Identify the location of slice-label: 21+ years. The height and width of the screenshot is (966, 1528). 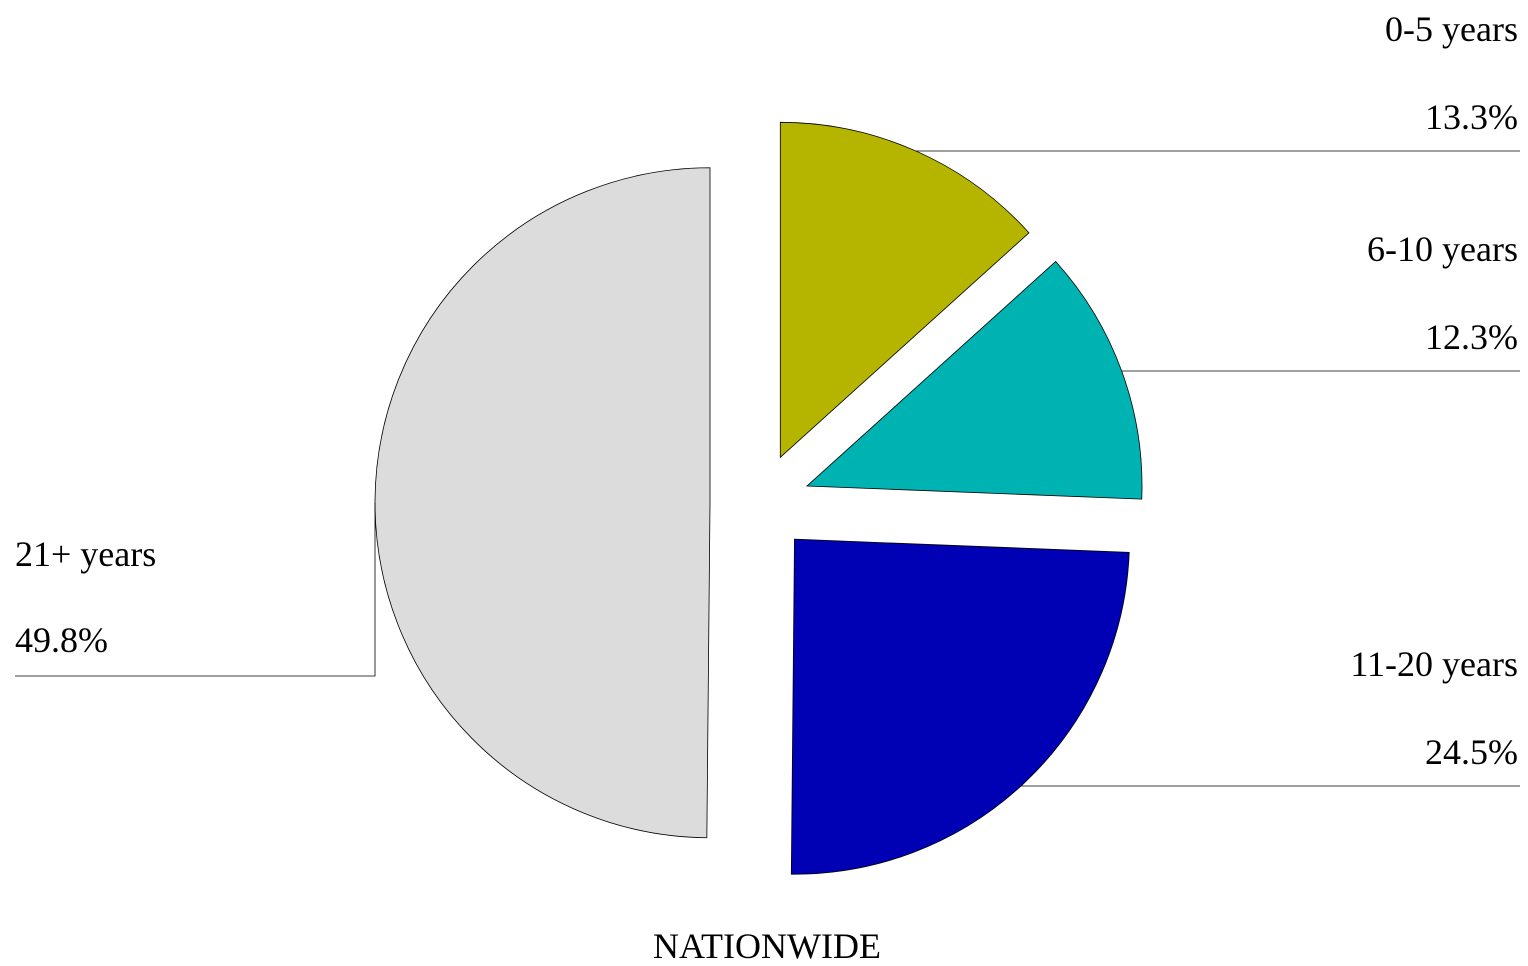
(85, 554).